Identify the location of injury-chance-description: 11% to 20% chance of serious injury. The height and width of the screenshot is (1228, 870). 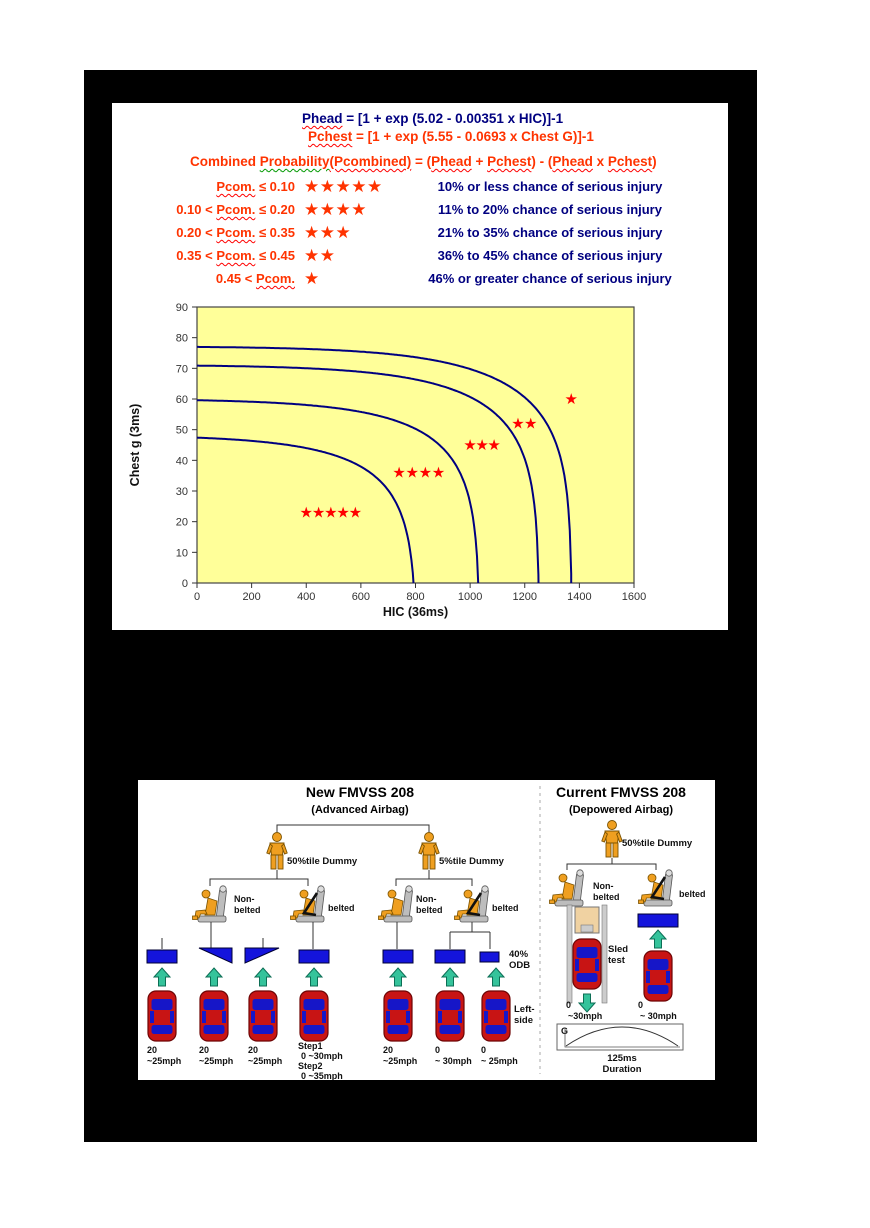
(550, 209).